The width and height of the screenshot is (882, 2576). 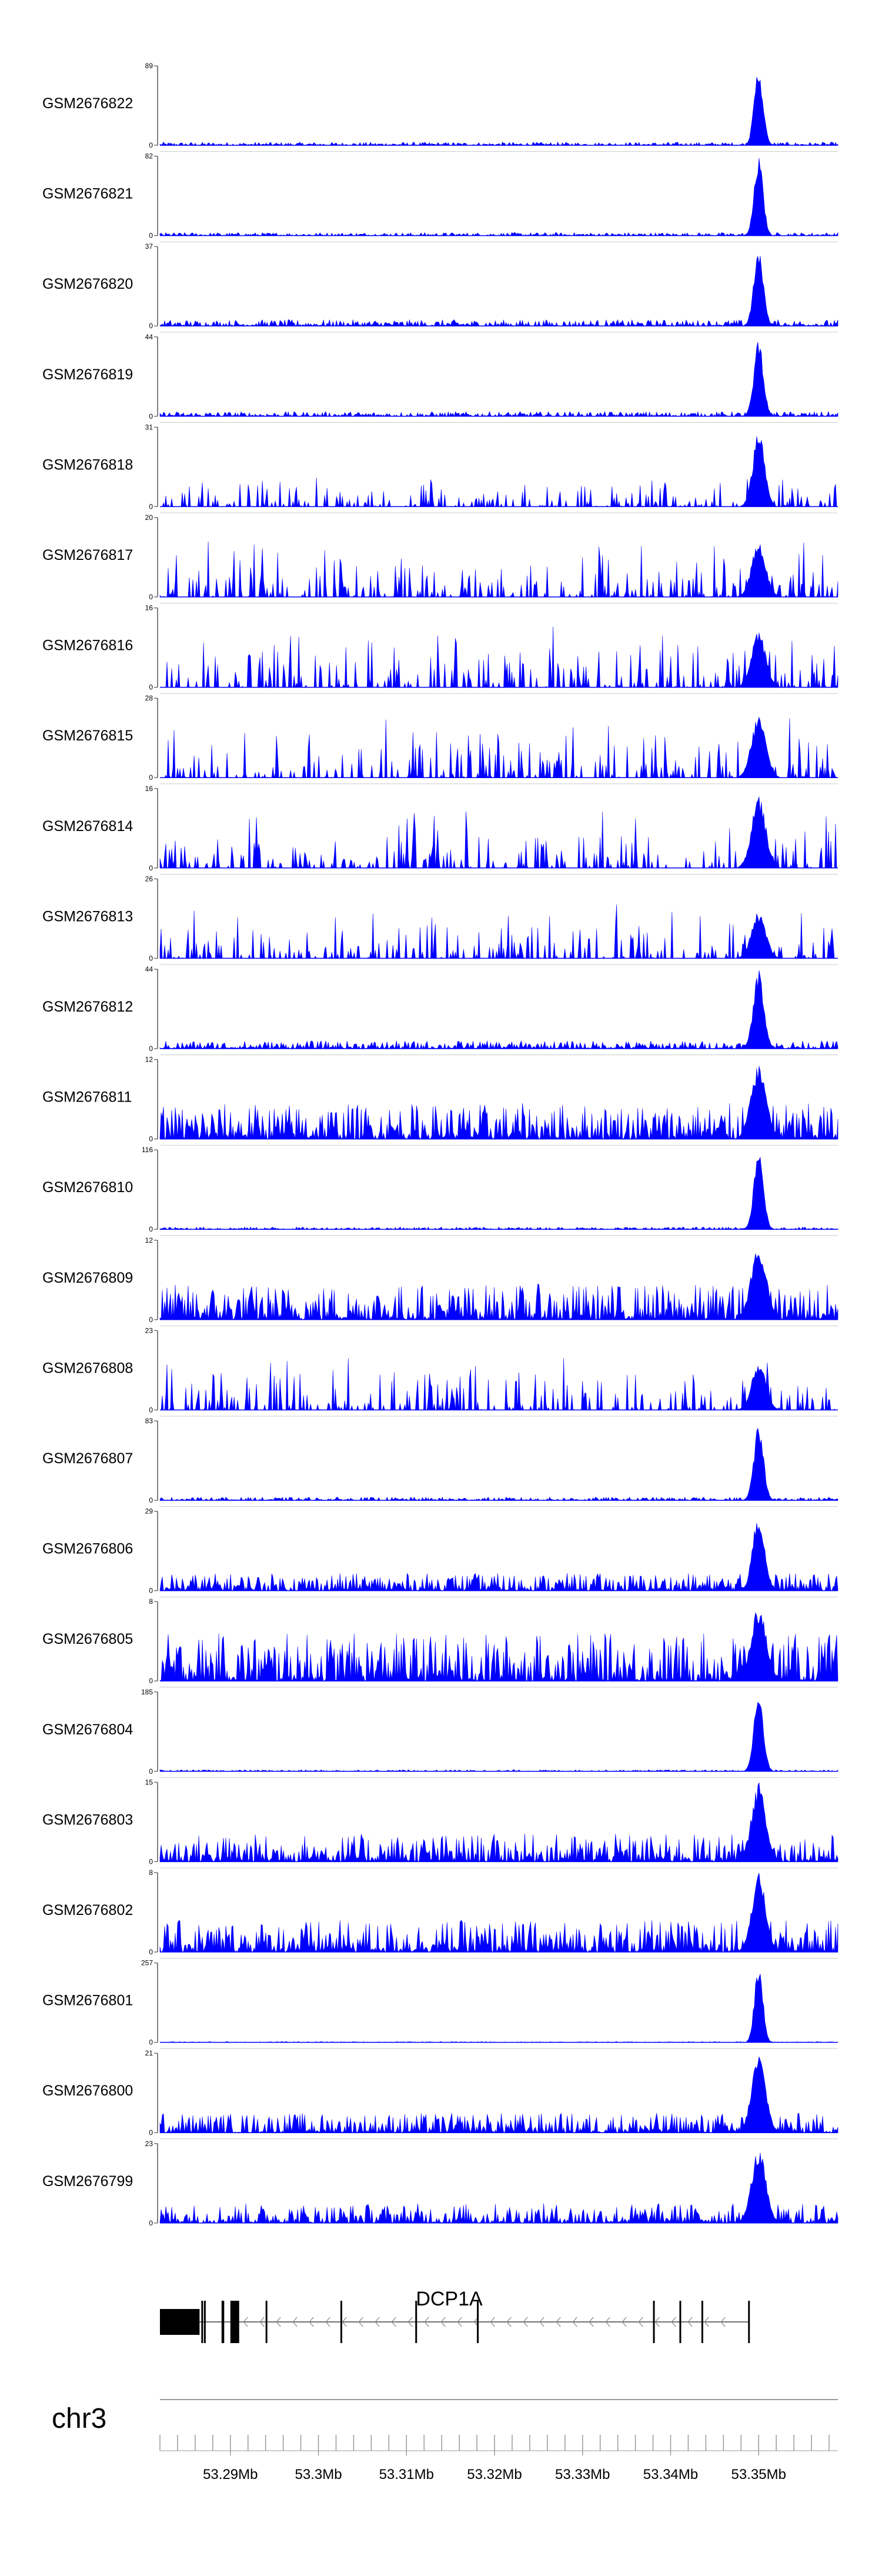 I want to click on sample-label: GSM2676800, so click(x=87, y=2091).